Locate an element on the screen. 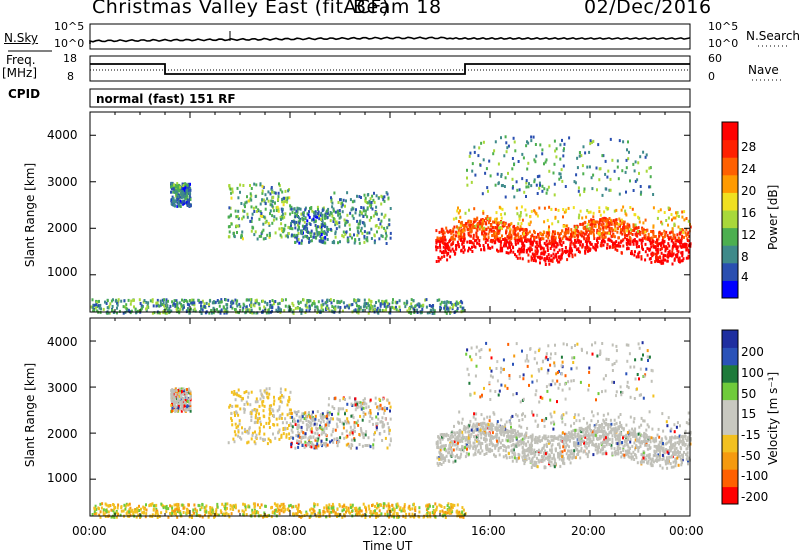 The image size is (800, 554). date-label: 02/Dec/2016 is located at coordinates (648, 9).